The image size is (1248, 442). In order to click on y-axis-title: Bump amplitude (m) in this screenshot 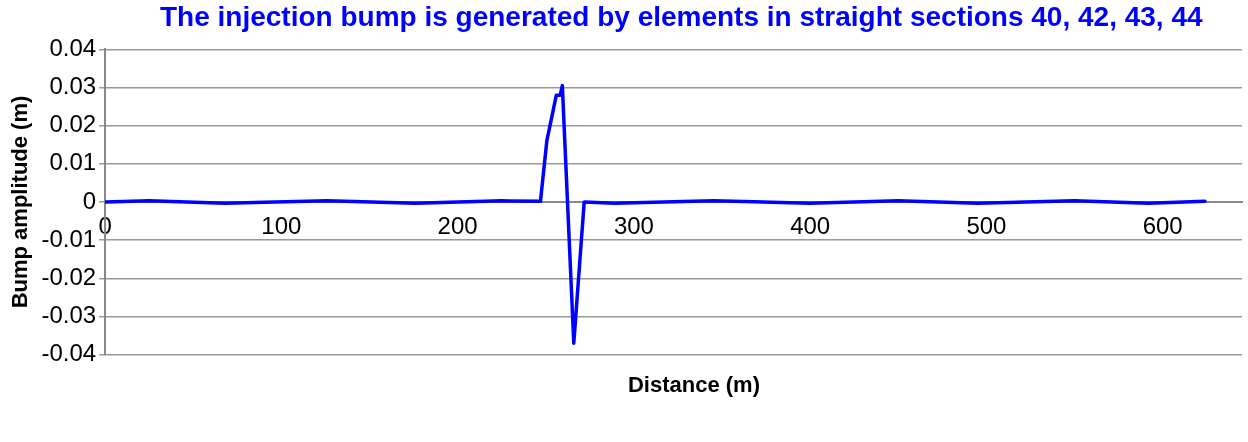, I will do `click(20, 202)`.